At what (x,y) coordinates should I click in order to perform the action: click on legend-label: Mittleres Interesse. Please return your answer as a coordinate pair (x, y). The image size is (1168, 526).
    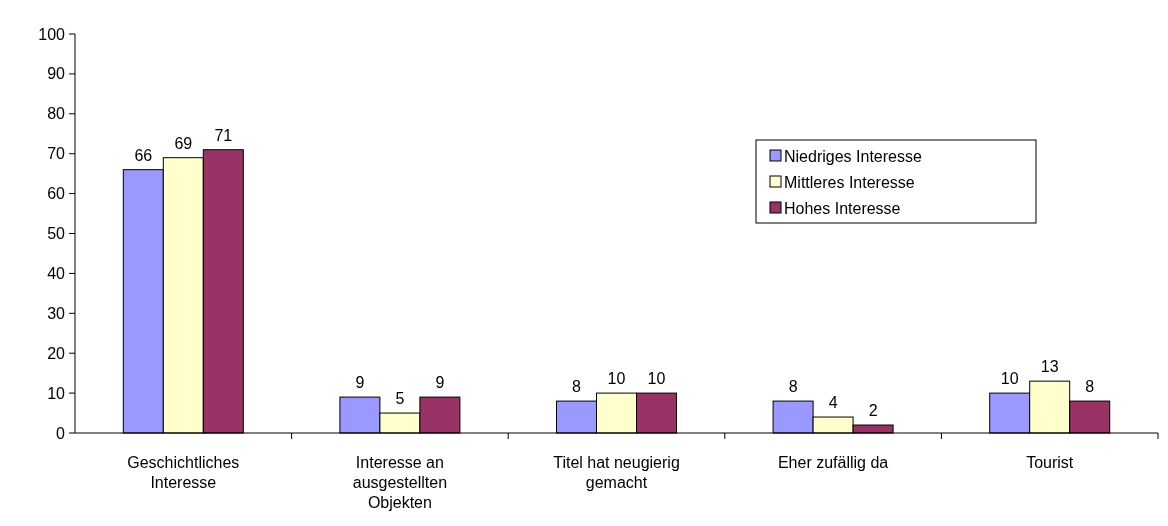
    Looking at the image, I should click on (849, 182).